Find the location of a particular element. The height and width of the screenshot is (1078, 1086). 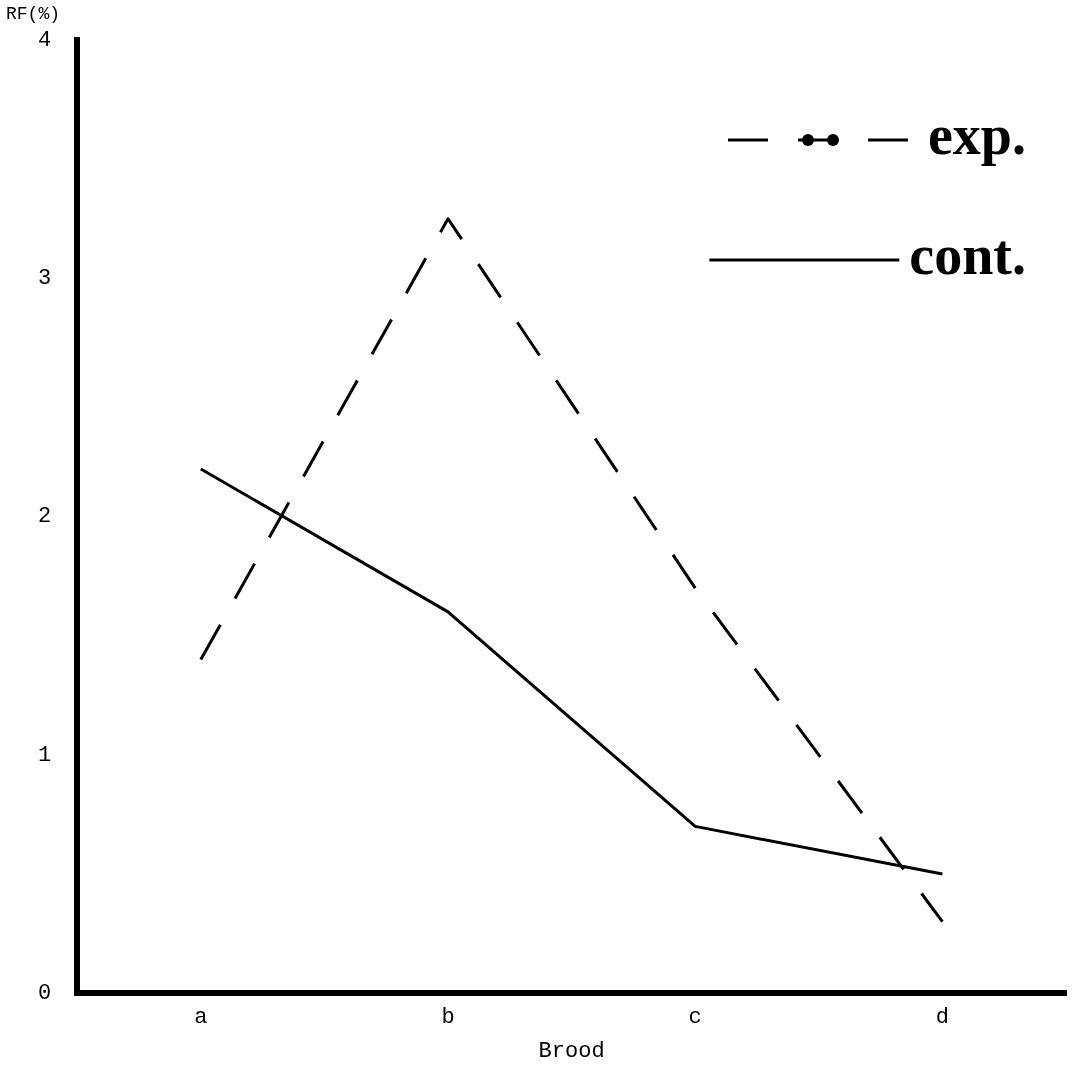

x-tick-label: d is located at coordinates (942, 1018).